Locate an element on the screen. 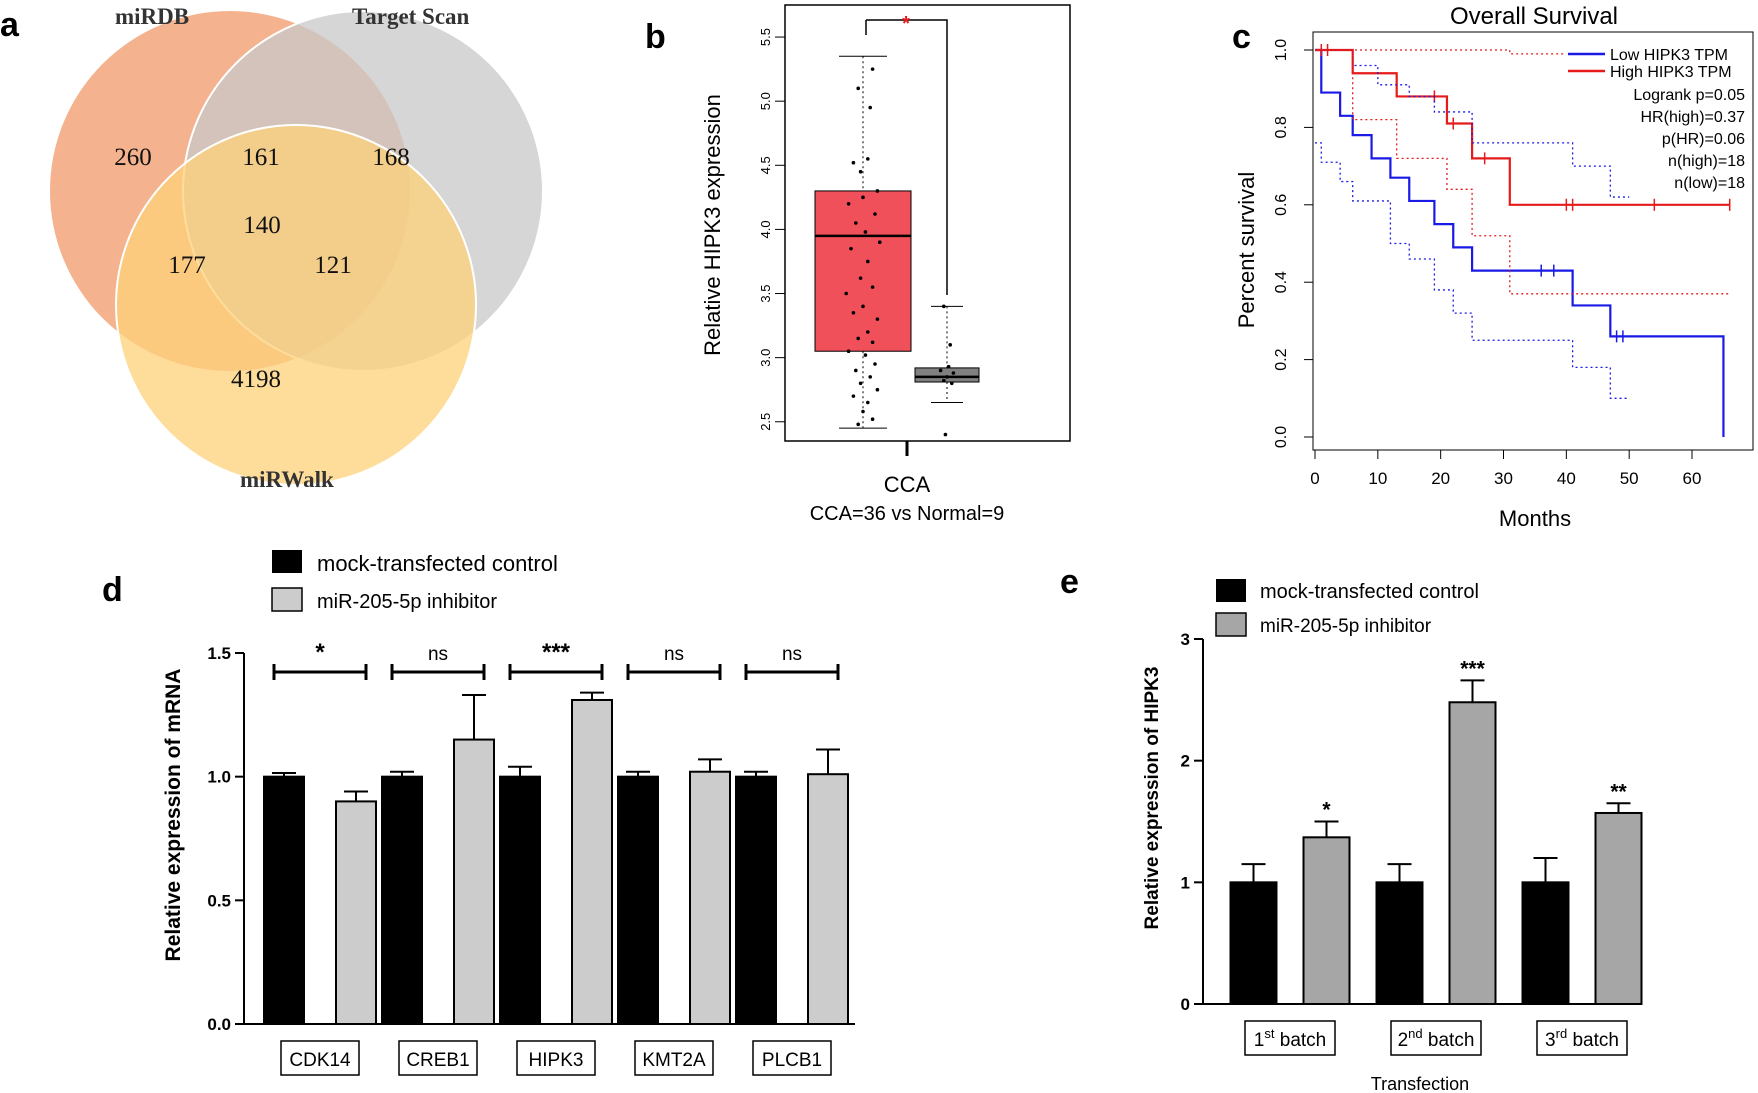 The height and width of the screenshot is (1093, 1758). panel-label-e: e is located at coordinates (1069, 582).